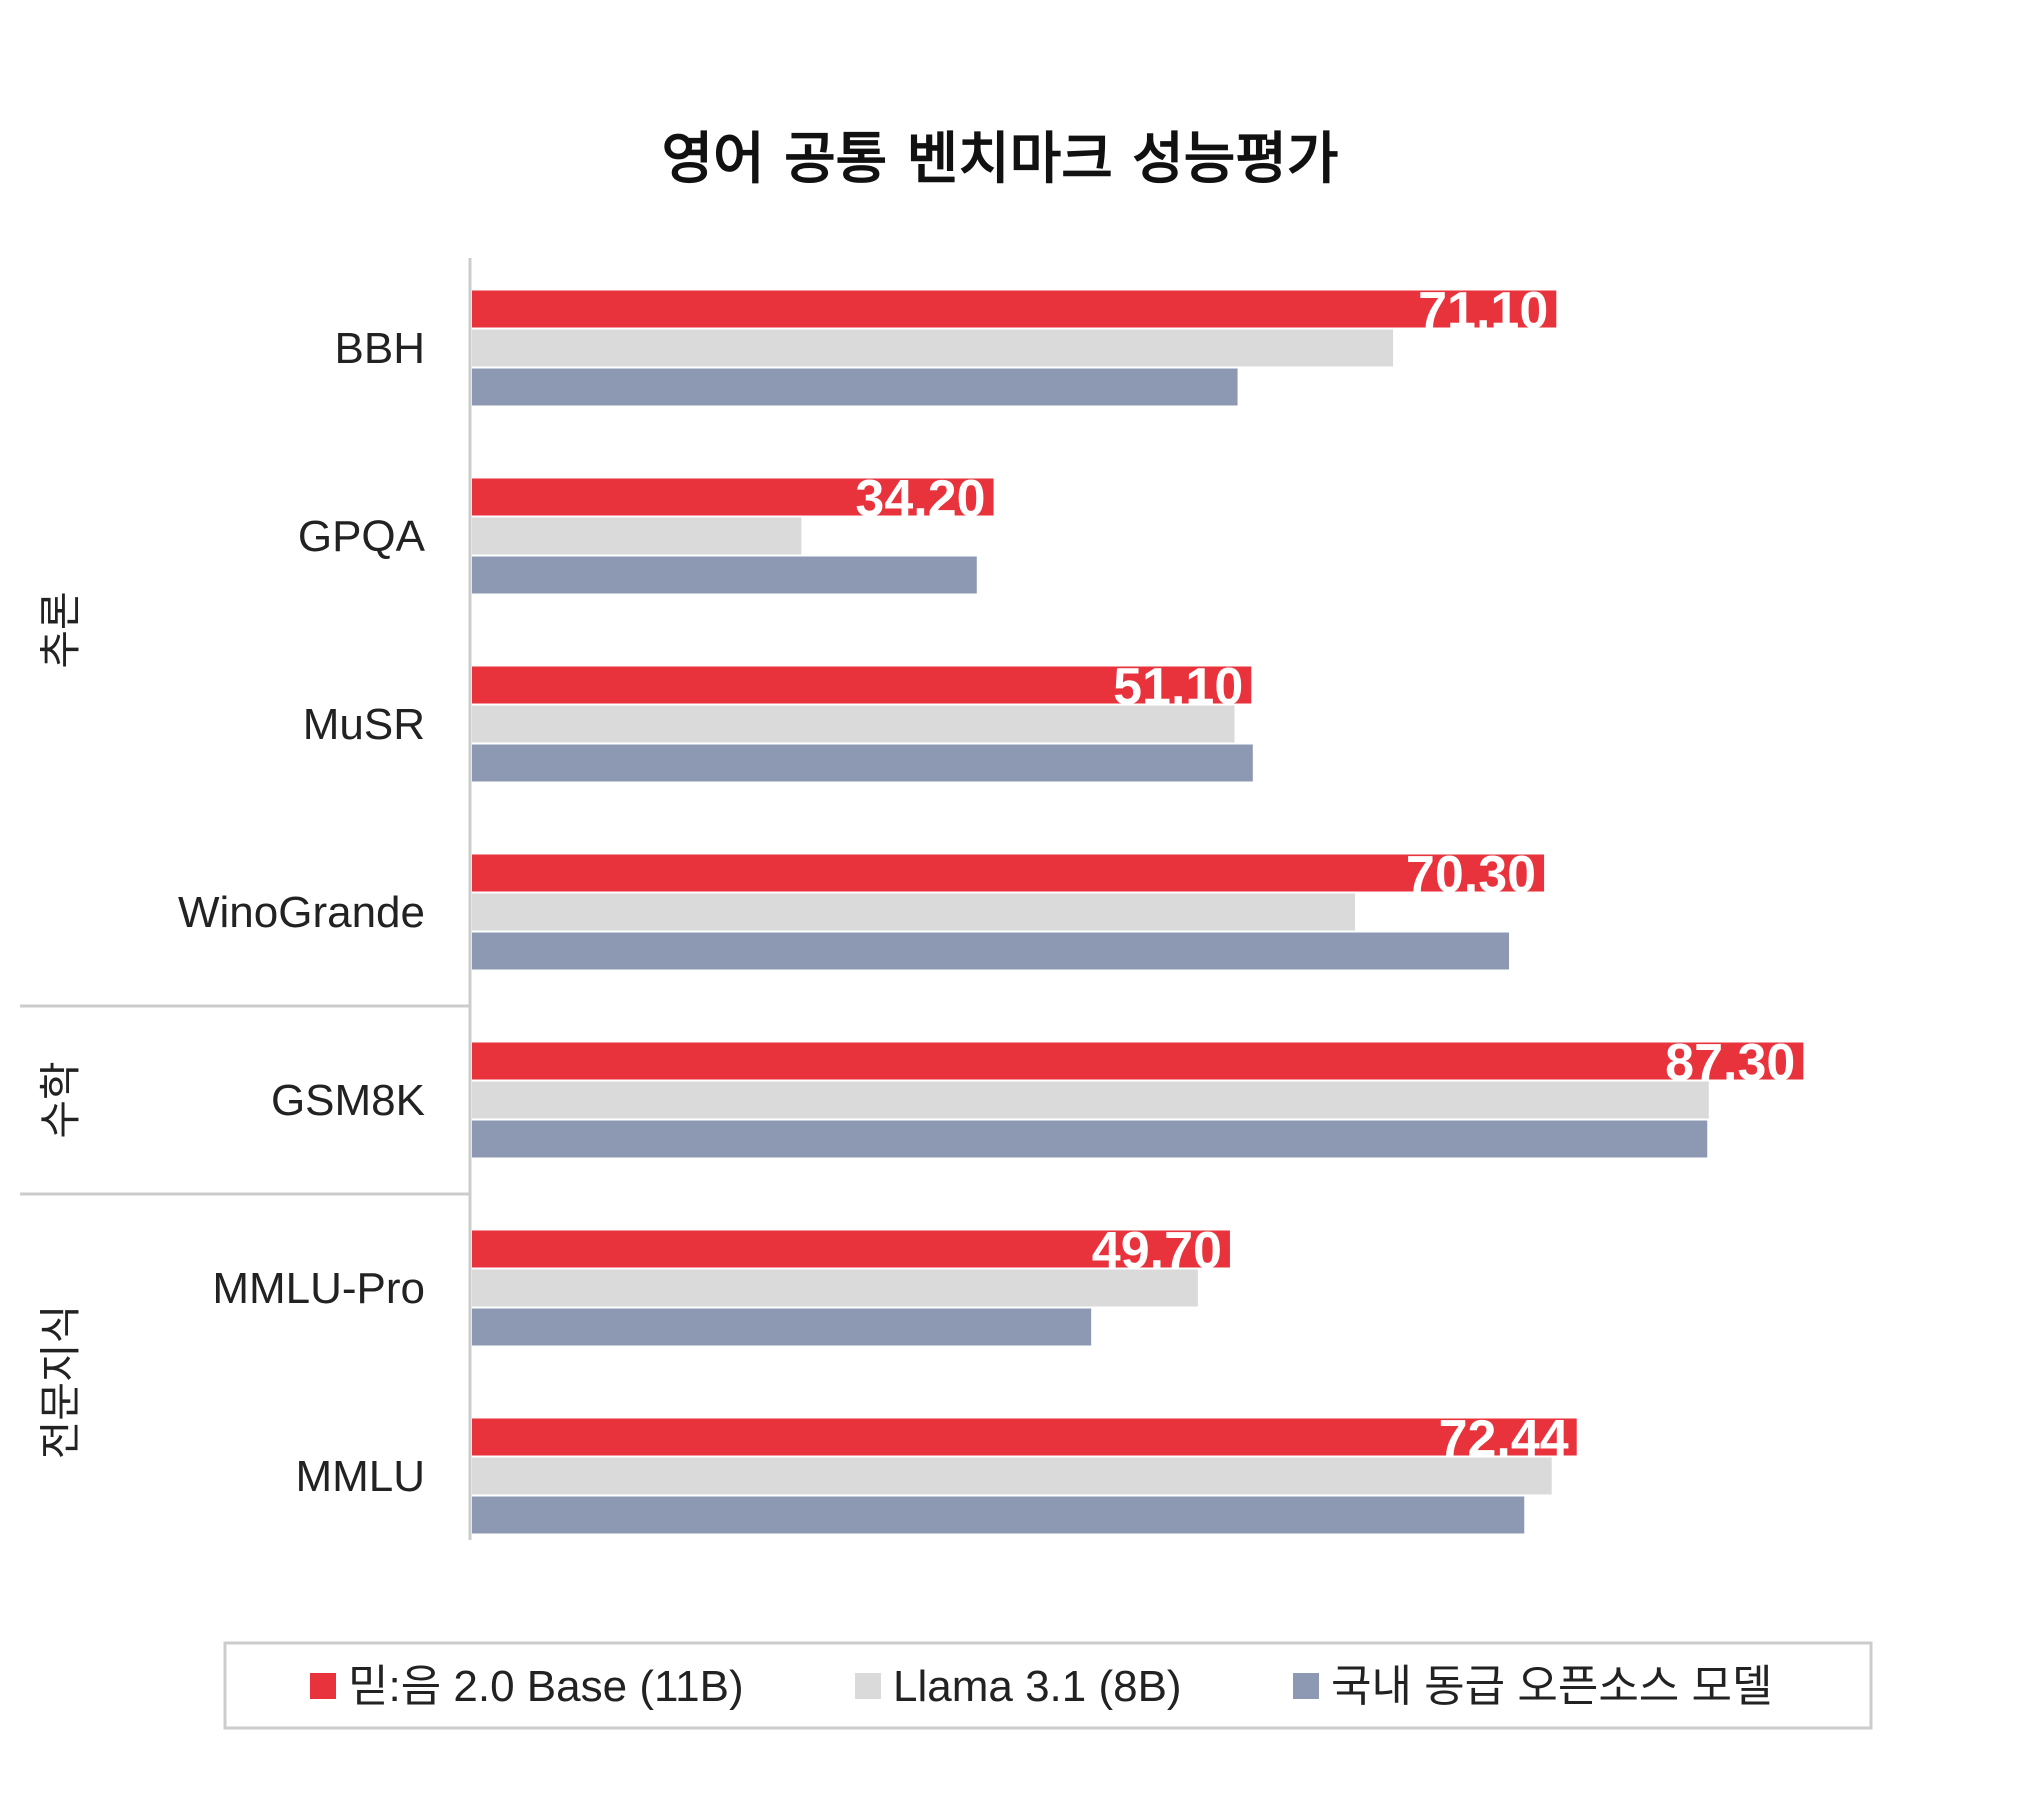 The width and height of the screenshot is (2034, 1794). What do you see at coordinates (348, 1100) in the screenshot?
I see `category-label: GSM8K` at bounding box center [348, 1100].